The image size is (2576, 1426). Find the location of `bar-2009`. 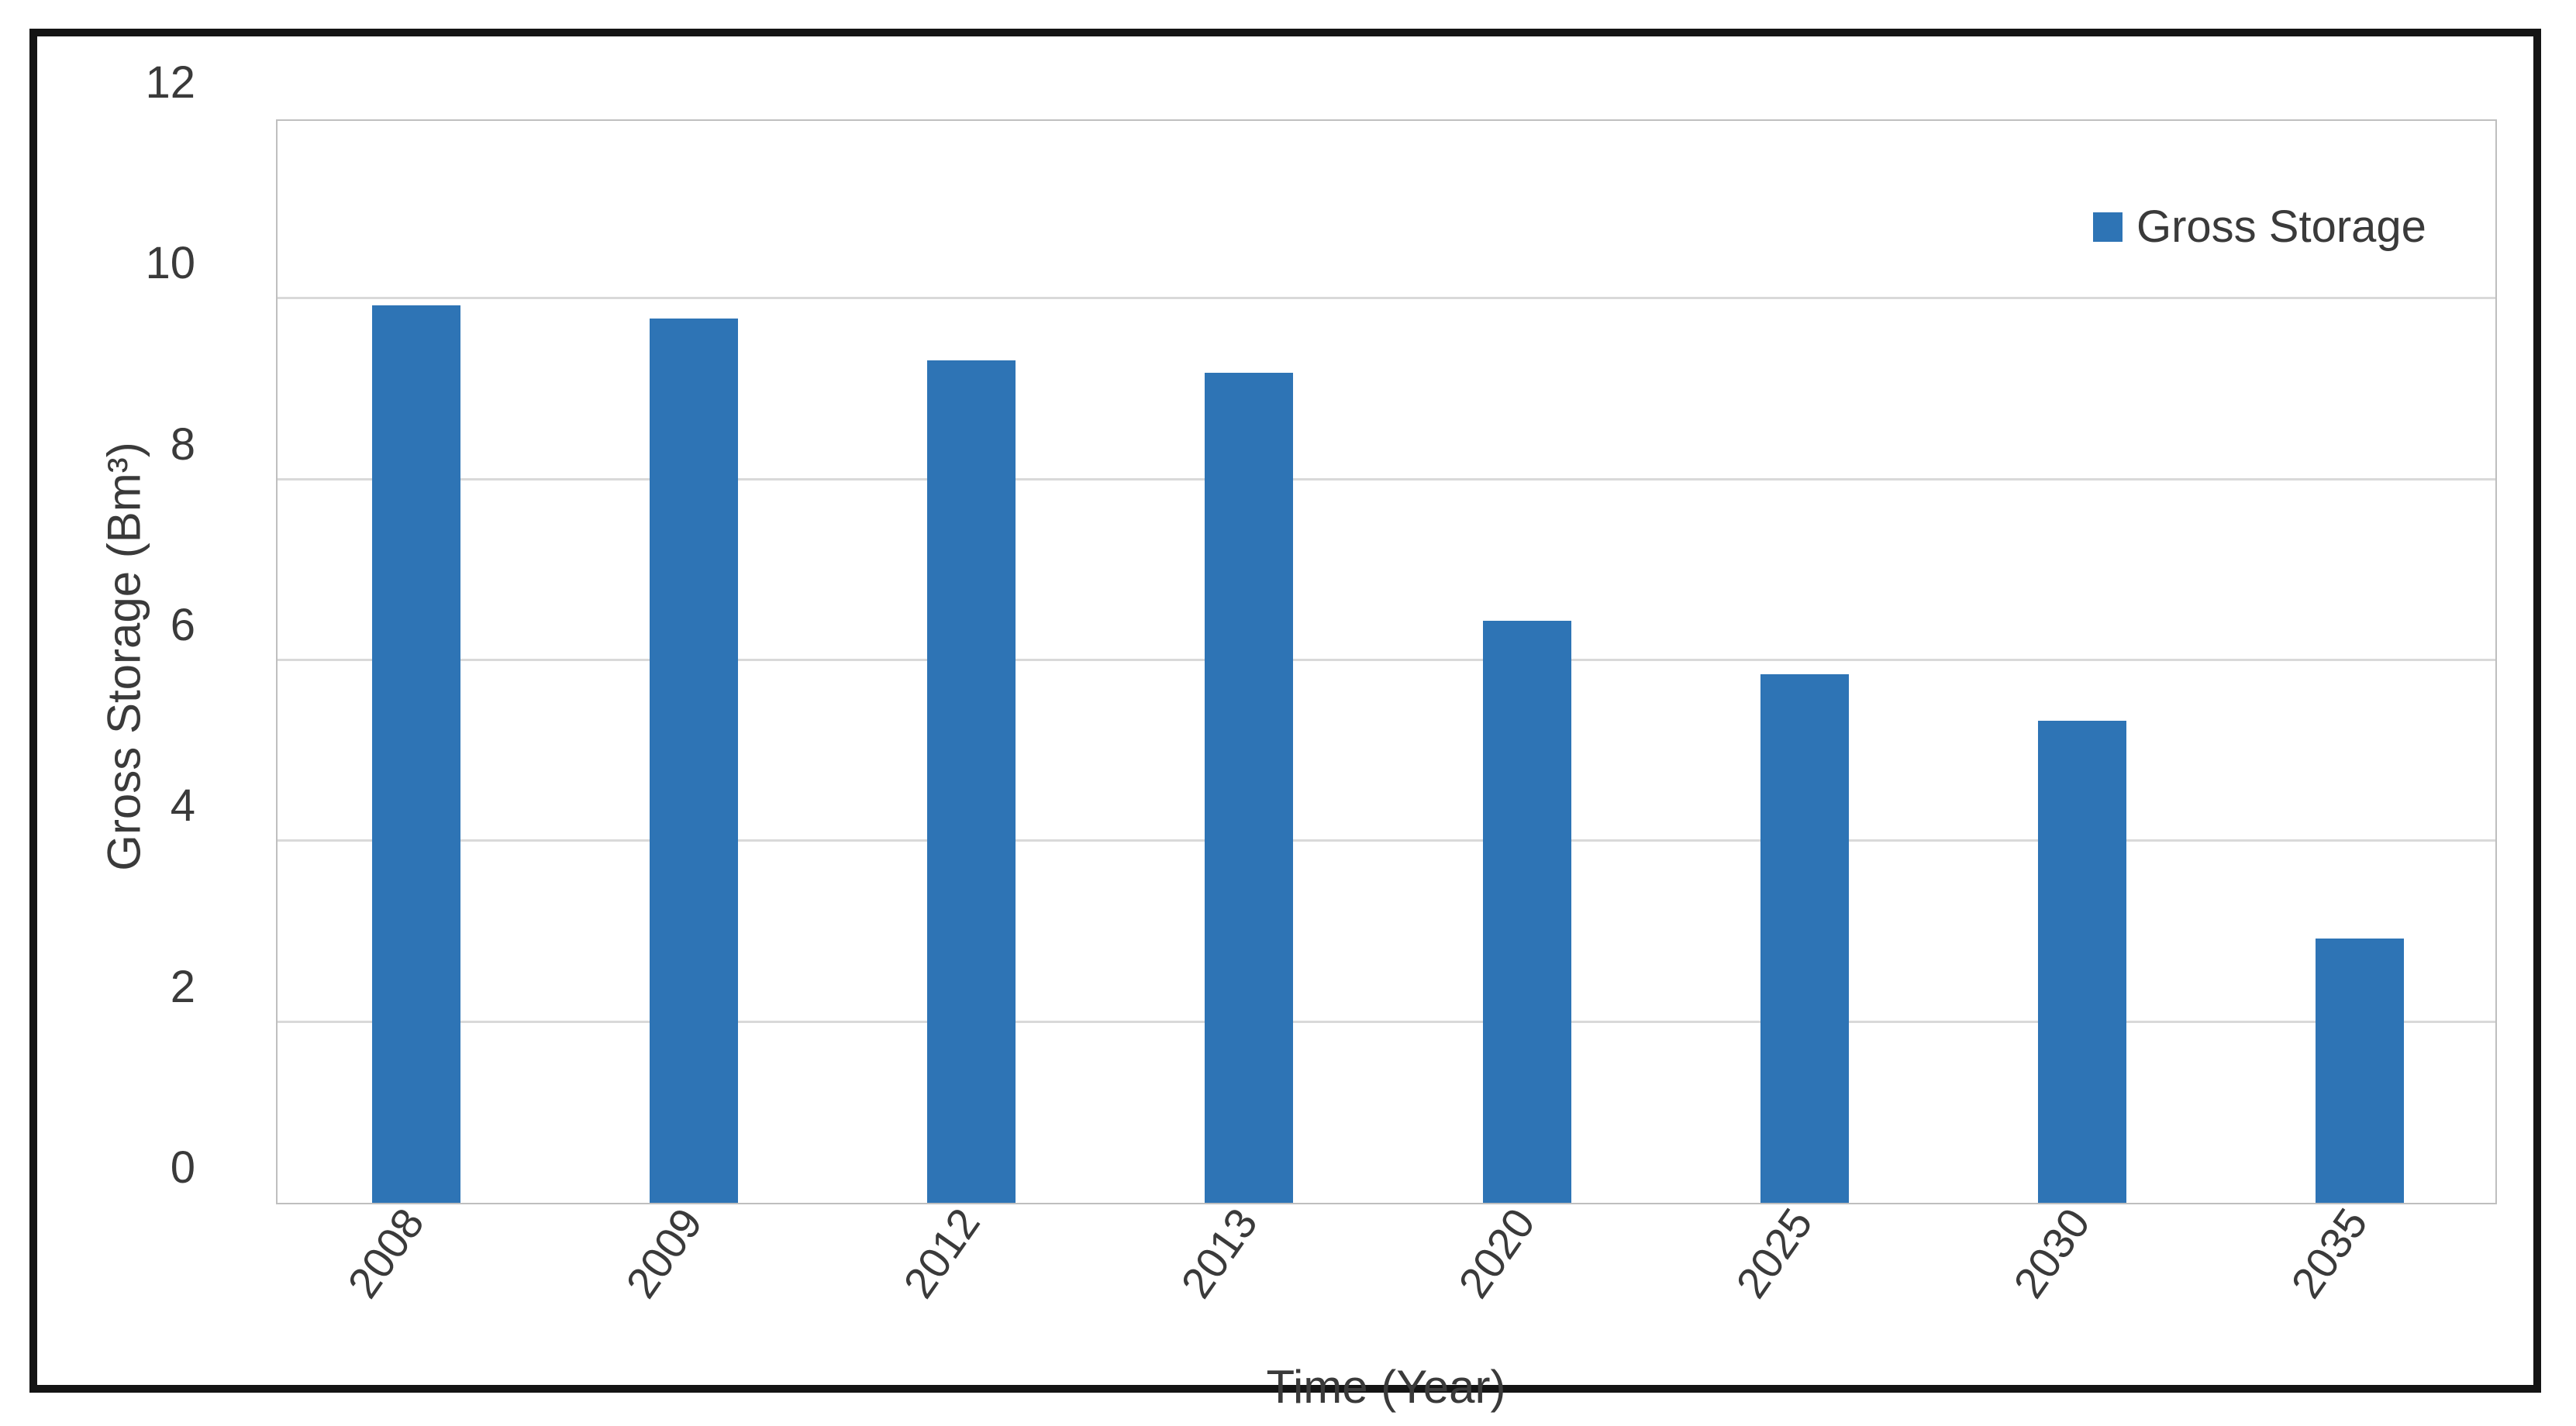

bar-2009 is located at coordinates (694, 761).